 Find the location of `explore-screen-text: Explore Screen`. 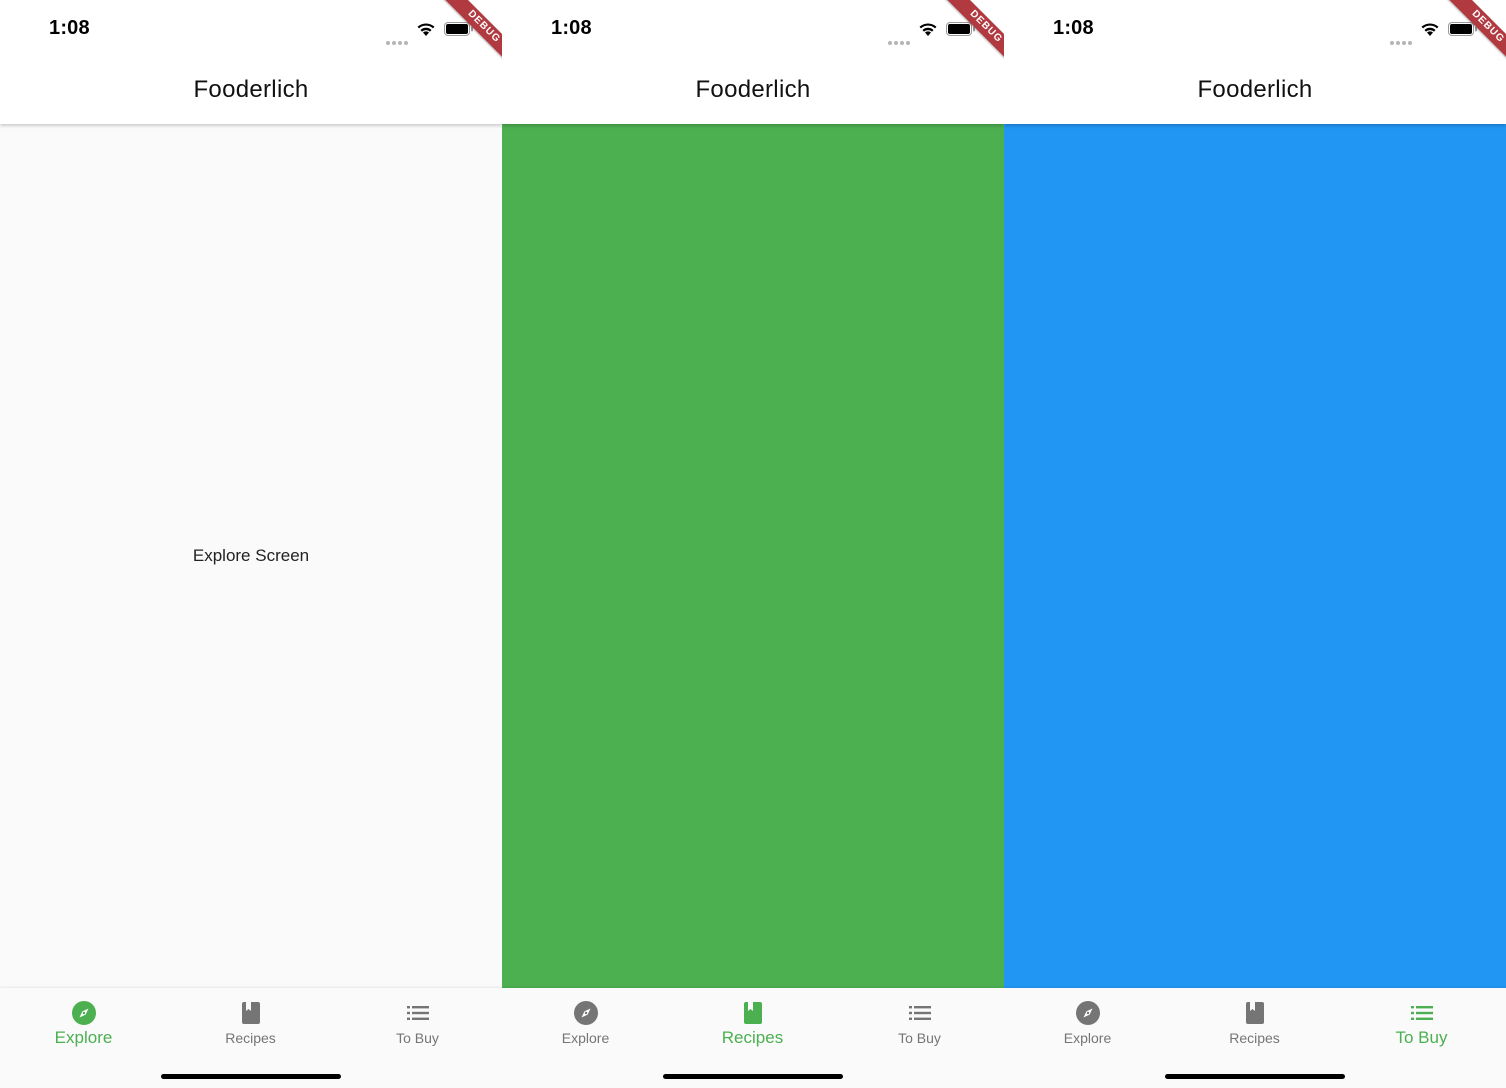

explore-screen-text: Explore Screen is located at coordinates (251, 555).